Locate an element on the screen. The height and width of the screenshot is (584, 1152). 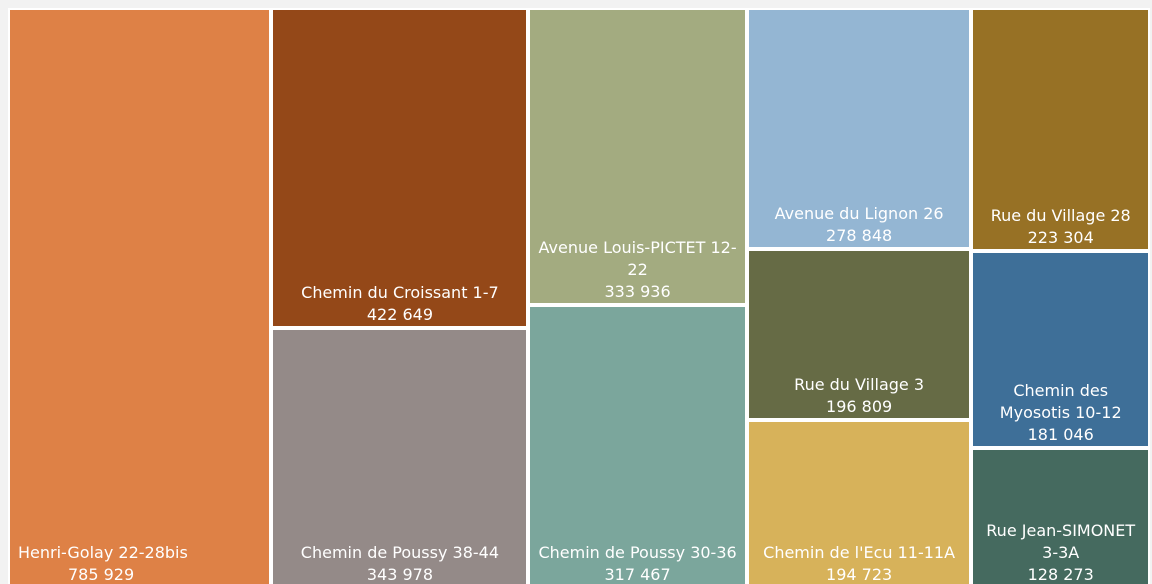
tile-value: 343 978 is located at coordinates (399, 574).